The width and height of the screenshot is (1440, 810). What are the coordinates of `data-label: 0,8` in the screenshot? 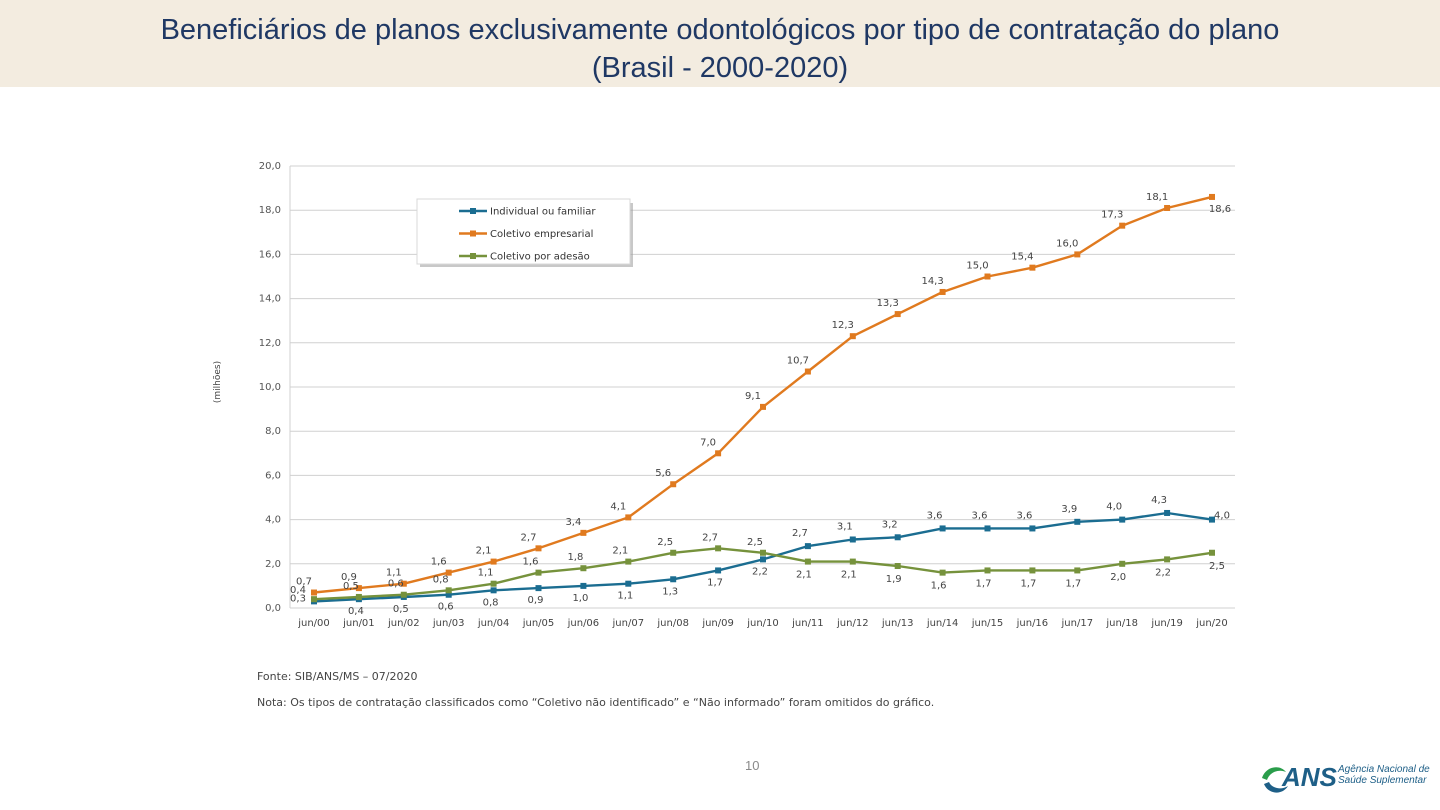 It's located at (491, 602).